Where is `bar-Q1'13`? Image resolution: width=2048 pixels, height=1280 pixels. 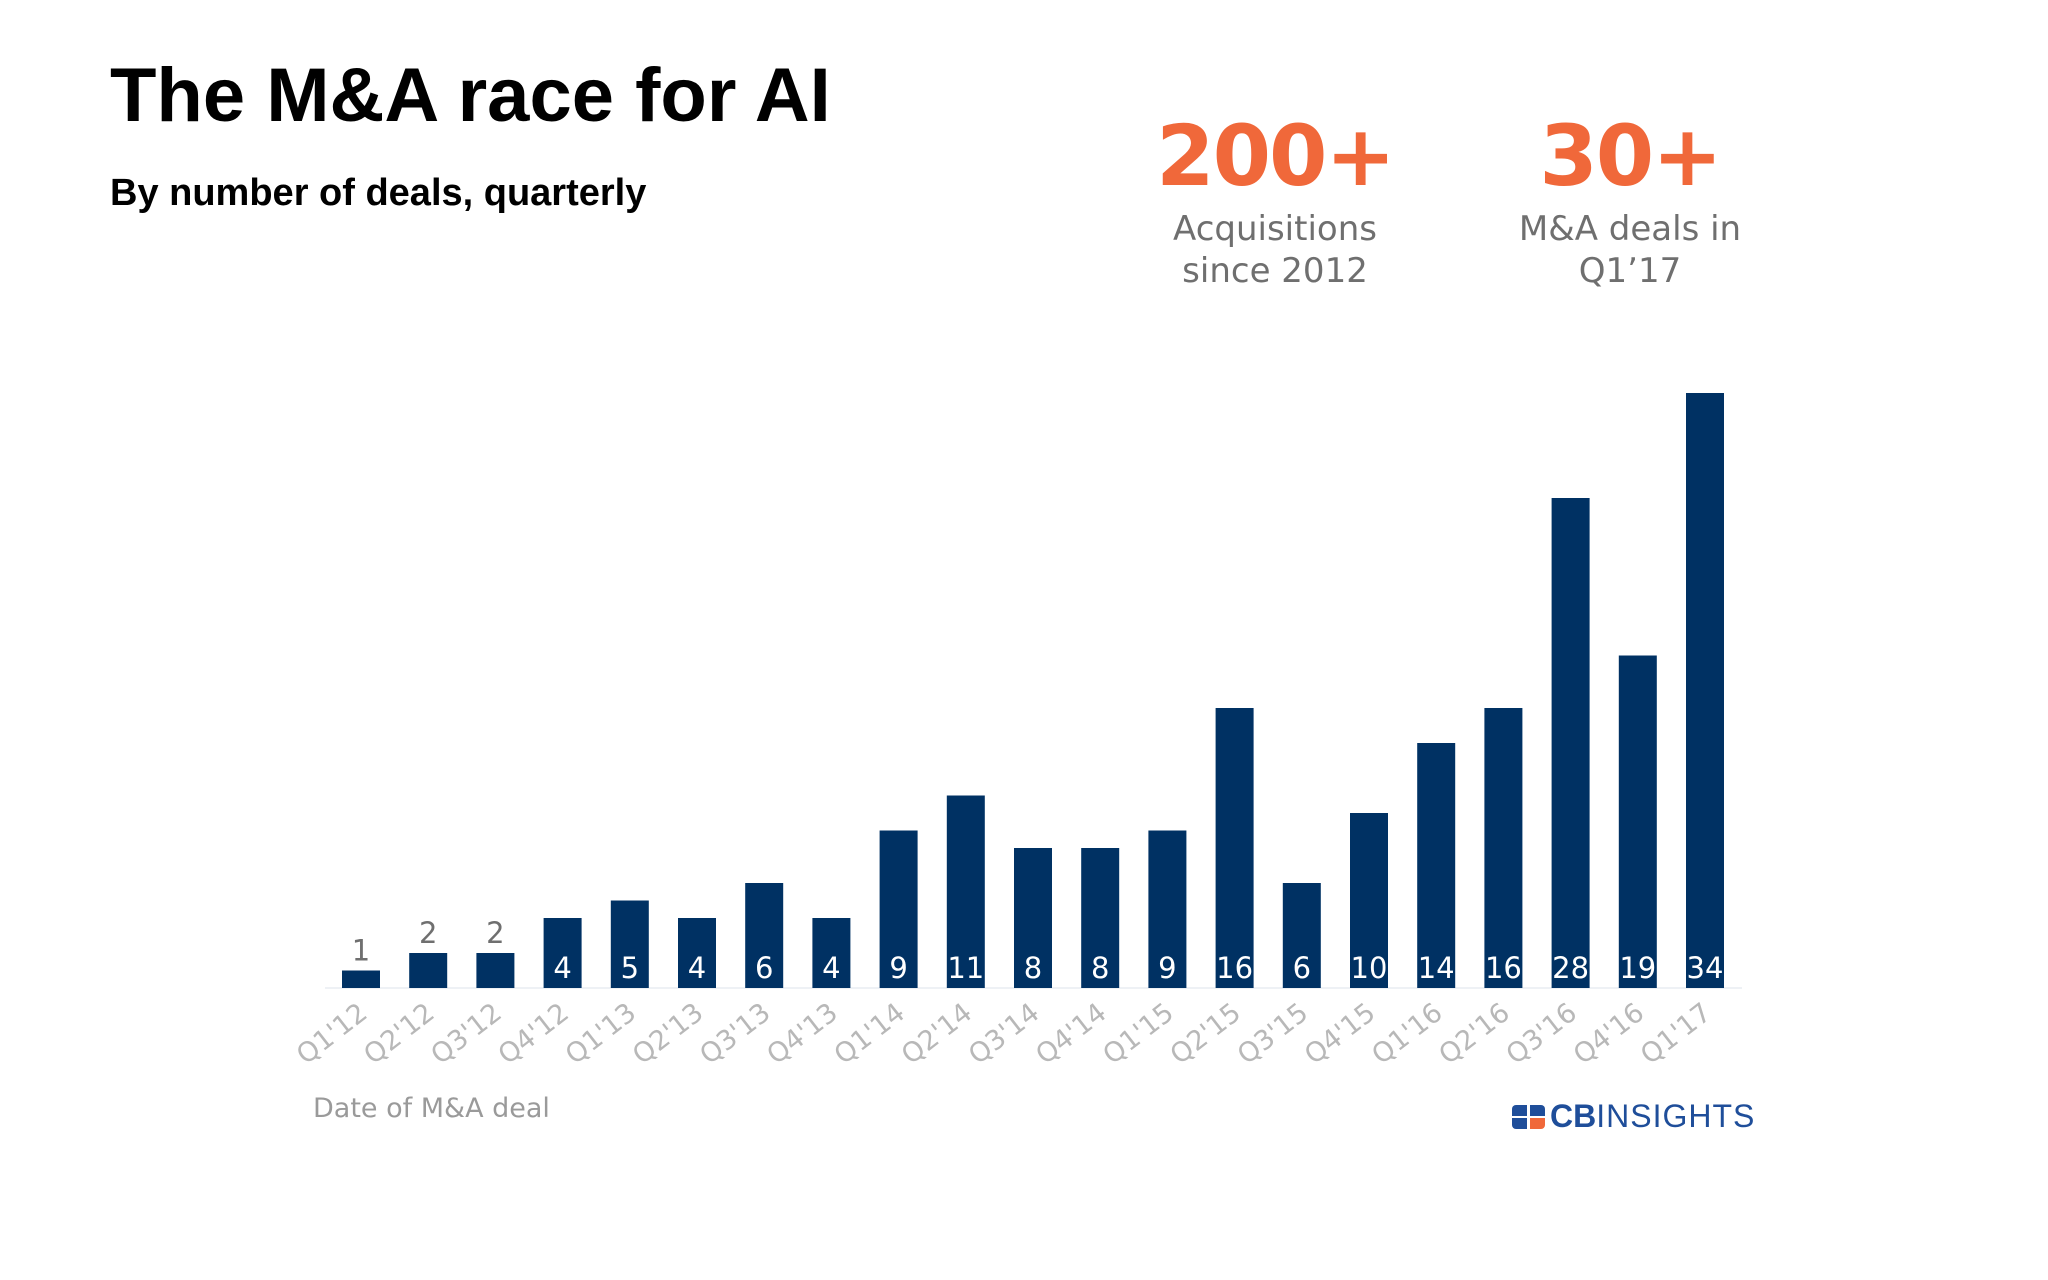
bar-Q1'13 is located at coordinates (629, 944).